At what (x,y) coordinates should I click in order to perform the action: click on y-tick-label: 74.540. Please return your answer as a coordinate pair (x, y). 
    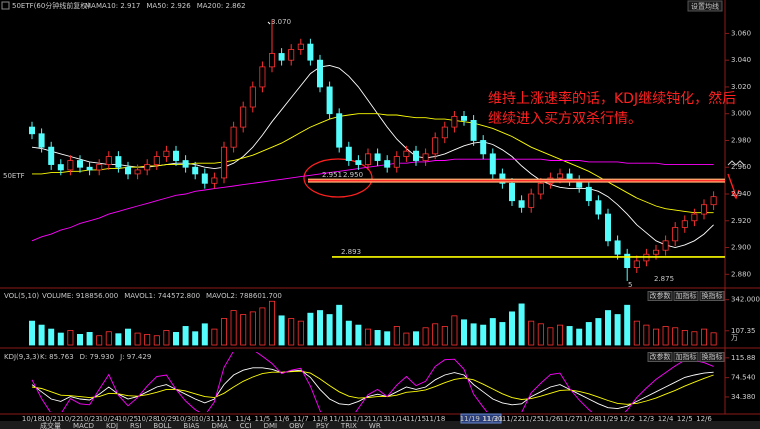
    Looking at the image, I should click on (743, 378).